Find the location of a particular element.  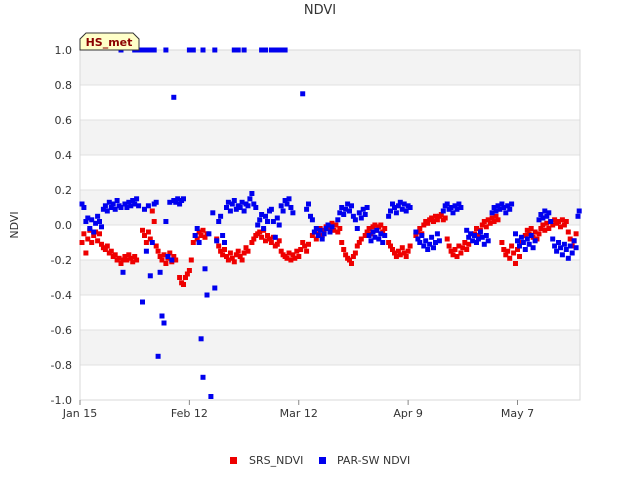

y-tick-label: 0.4 is located at coordinates (64, 155).